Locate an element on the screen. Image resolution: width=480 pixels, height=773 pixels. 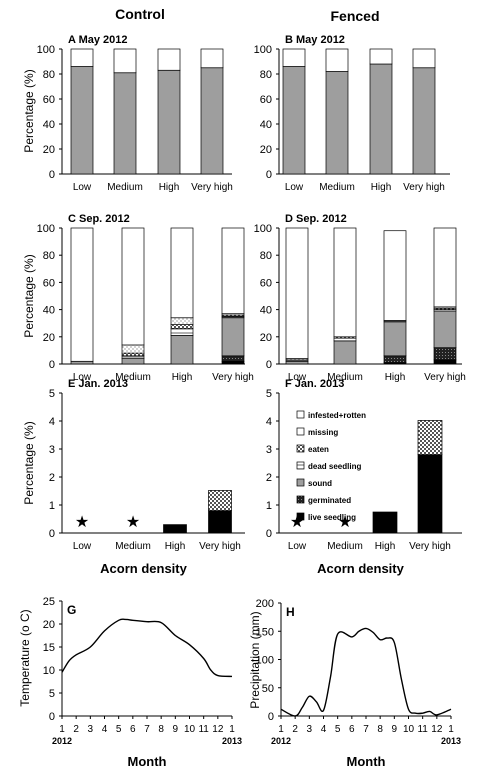
y-tick-label: 1 is located at coordinates (52, 506).